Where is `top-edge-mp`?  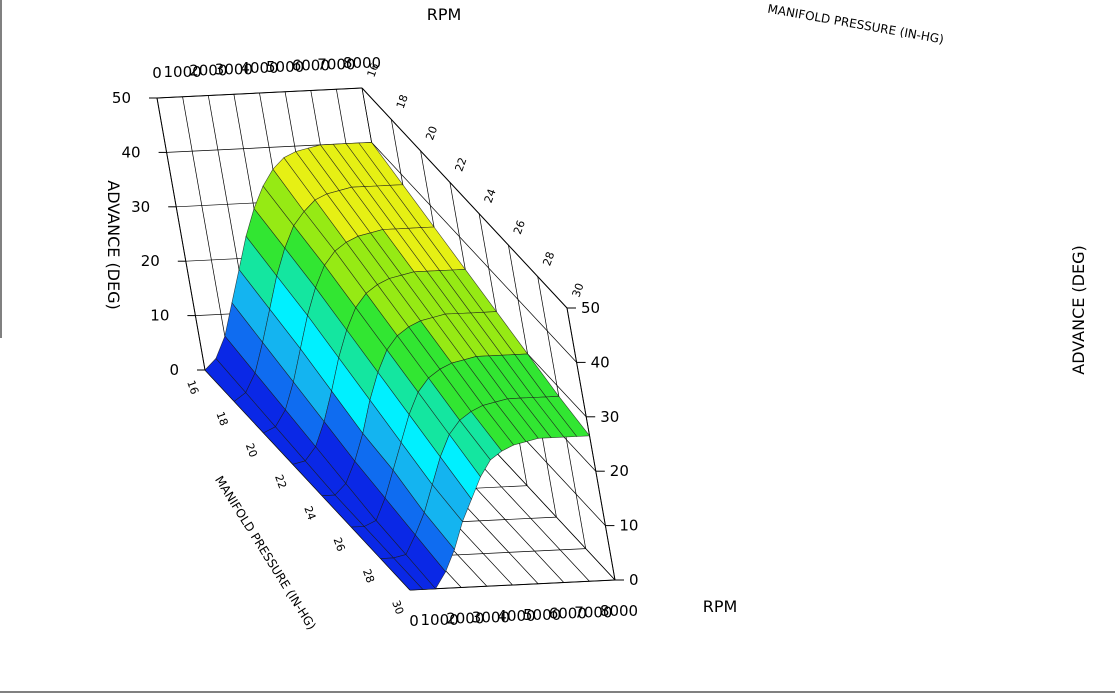
top-edge-mp is located at coordinates (464, 198).